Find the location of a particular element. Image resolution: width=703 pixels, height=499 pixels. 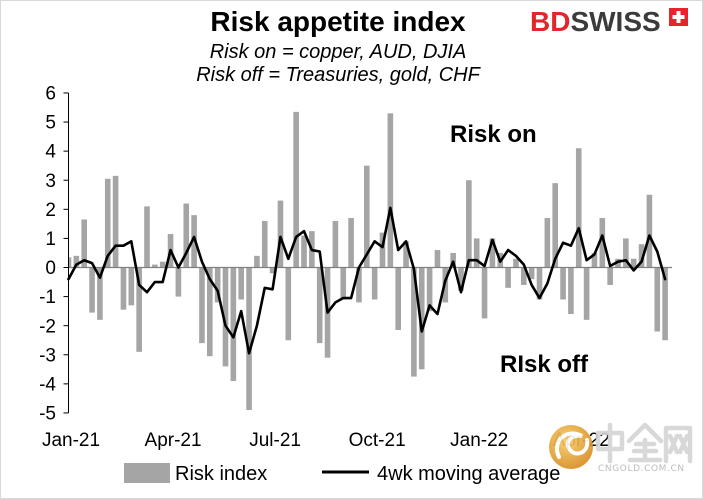

y-tick-label: -3 is located at coordinates (47, 355).